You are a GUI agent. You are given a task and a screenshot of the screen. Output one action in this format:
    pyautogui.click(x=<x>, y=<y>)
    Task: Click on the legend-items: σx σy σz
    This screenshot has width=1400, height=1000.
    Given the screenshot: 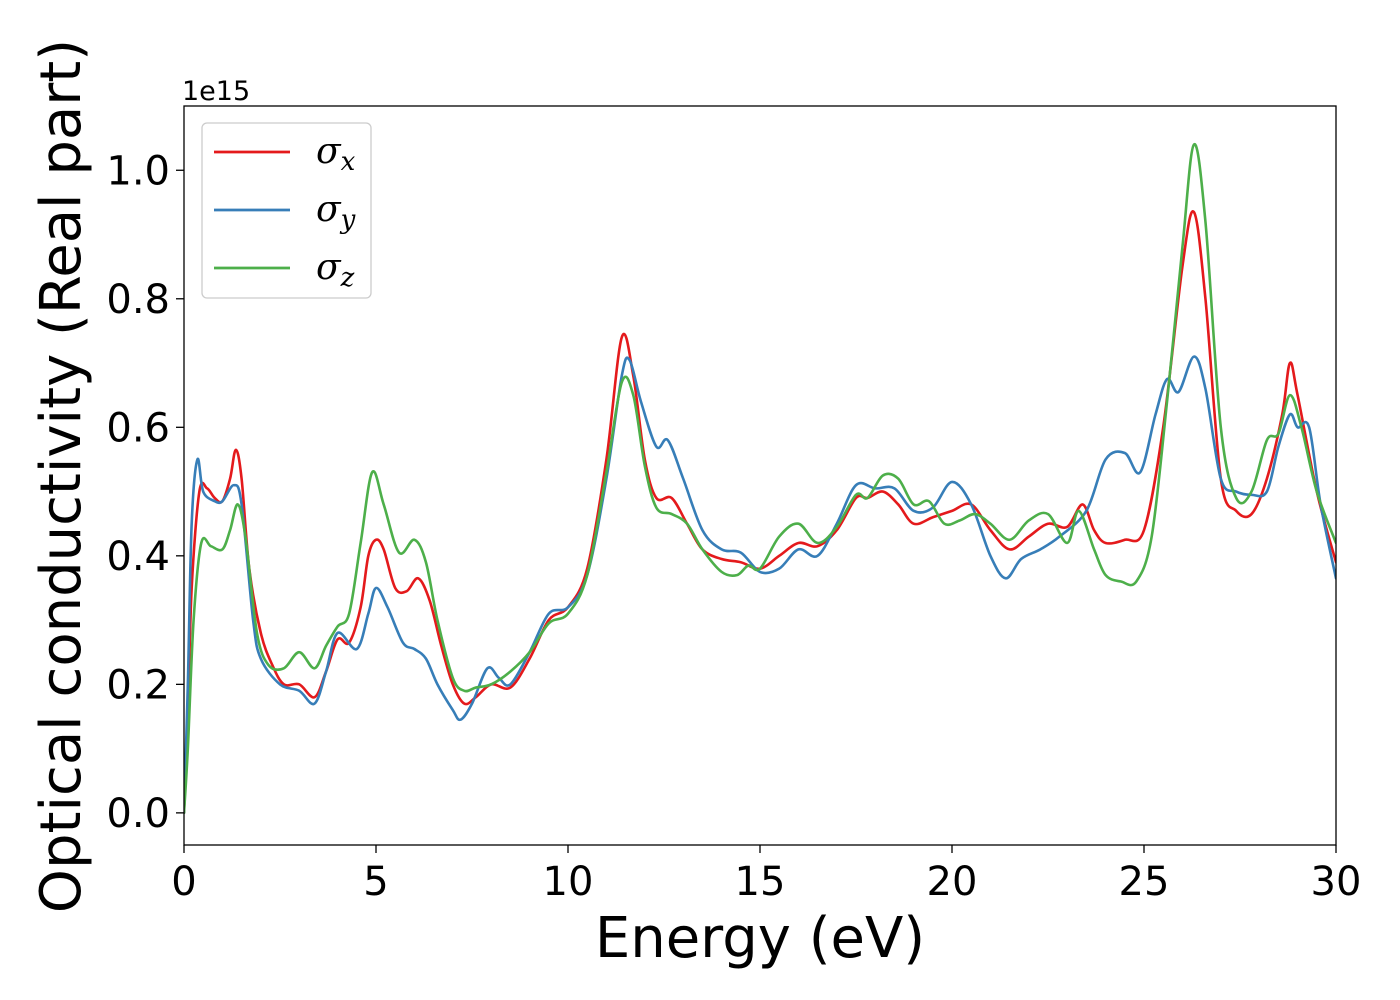 What is the action you would take?
    pyautogui.click(x=285, y=212)
    